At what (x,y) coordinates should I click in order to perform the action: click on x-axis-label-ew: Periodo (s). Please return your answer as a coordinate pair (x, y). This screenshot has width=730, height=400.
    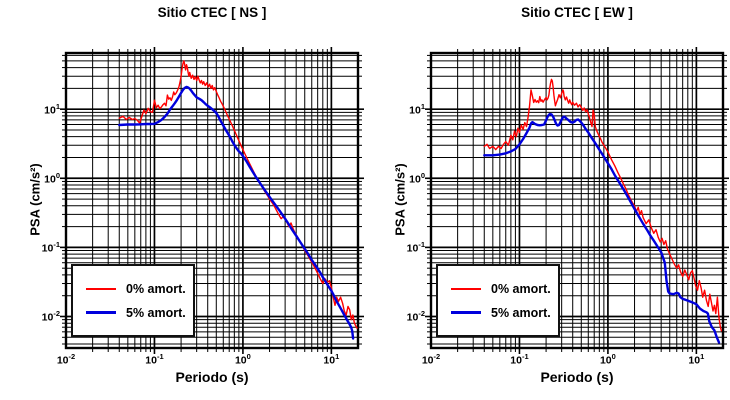
    Looking at the image, I should click on (577, 377).